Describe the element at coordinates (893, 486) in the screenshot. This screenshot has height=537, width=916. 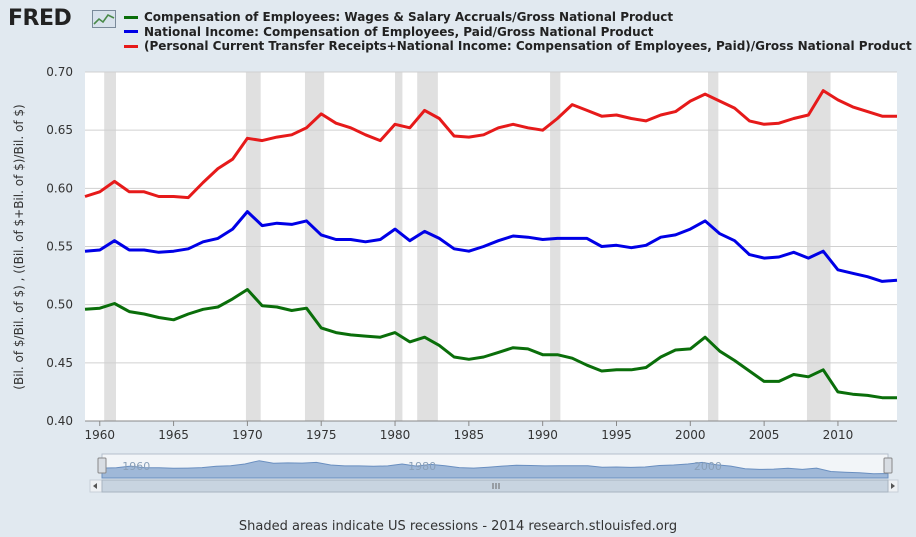
I see `scroll-right-arrow-icon` at that location.